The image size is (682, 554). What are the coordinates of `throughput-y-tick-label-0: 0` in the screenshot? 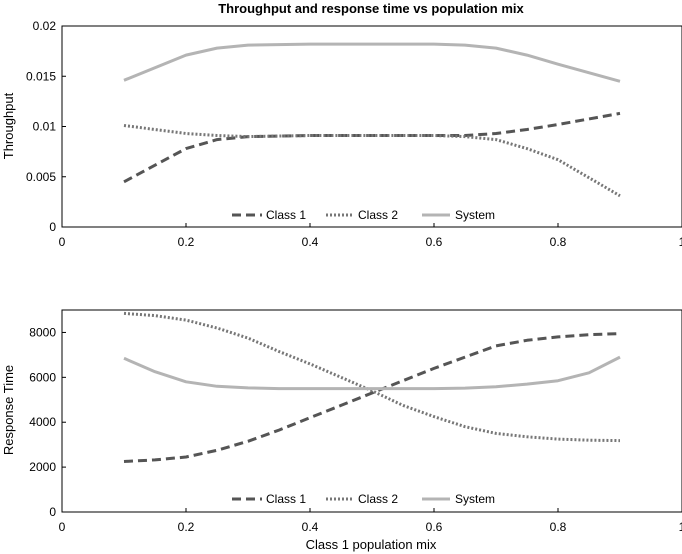 It's located at (52, 227).